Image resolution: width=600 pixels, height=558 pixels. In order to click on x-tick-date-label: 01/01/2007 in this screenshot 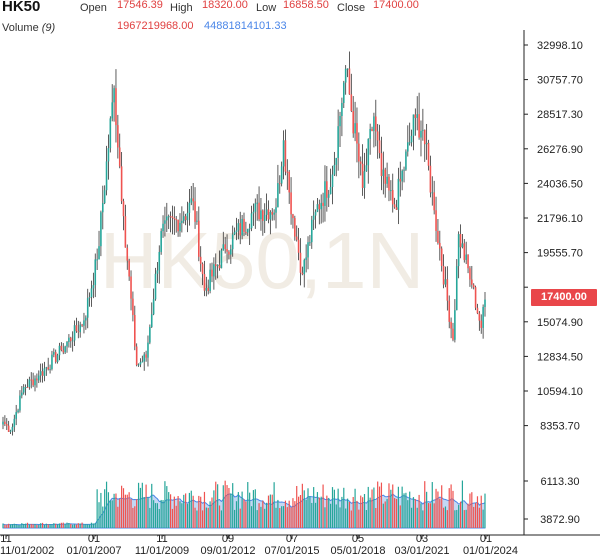, I will do `click(93, 551)`.